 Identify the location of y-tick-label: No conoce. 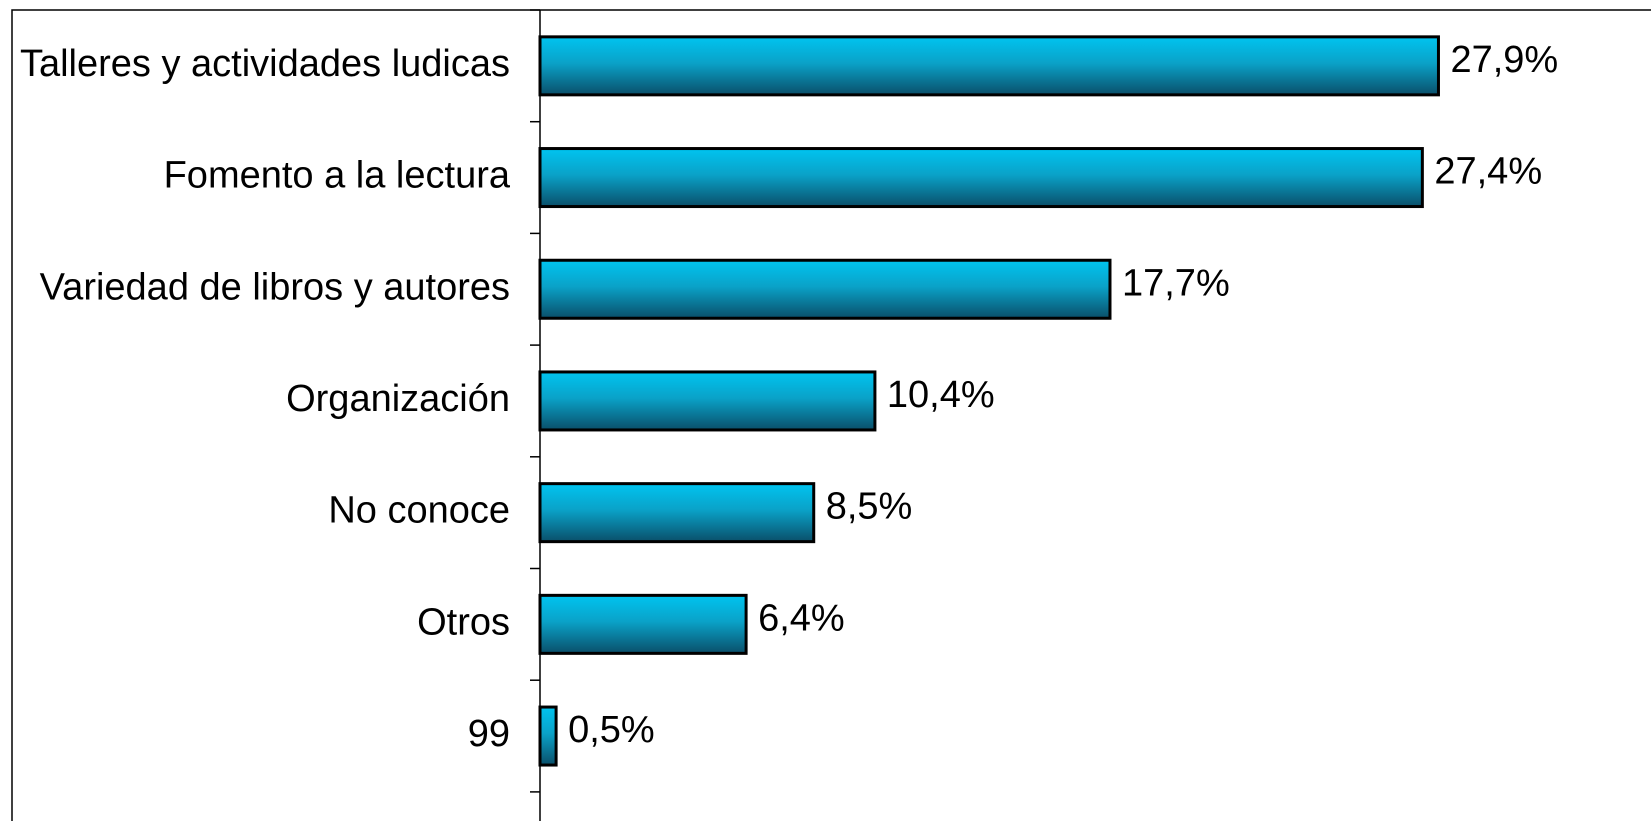
(419, 511).